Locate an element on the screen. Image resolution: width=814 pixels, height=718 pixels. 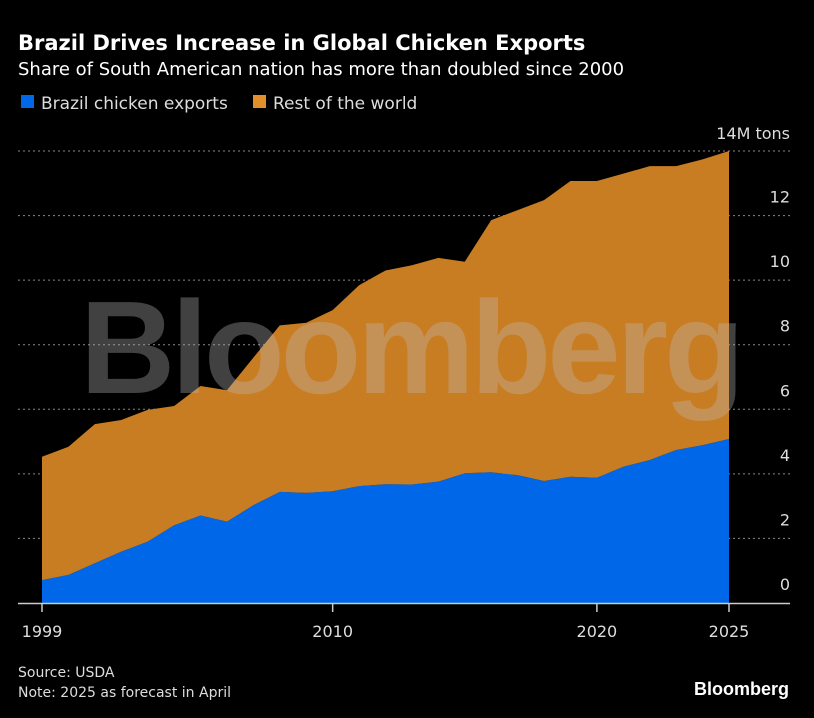
y-tick-label: 0 is located at coordinates (785, 584).